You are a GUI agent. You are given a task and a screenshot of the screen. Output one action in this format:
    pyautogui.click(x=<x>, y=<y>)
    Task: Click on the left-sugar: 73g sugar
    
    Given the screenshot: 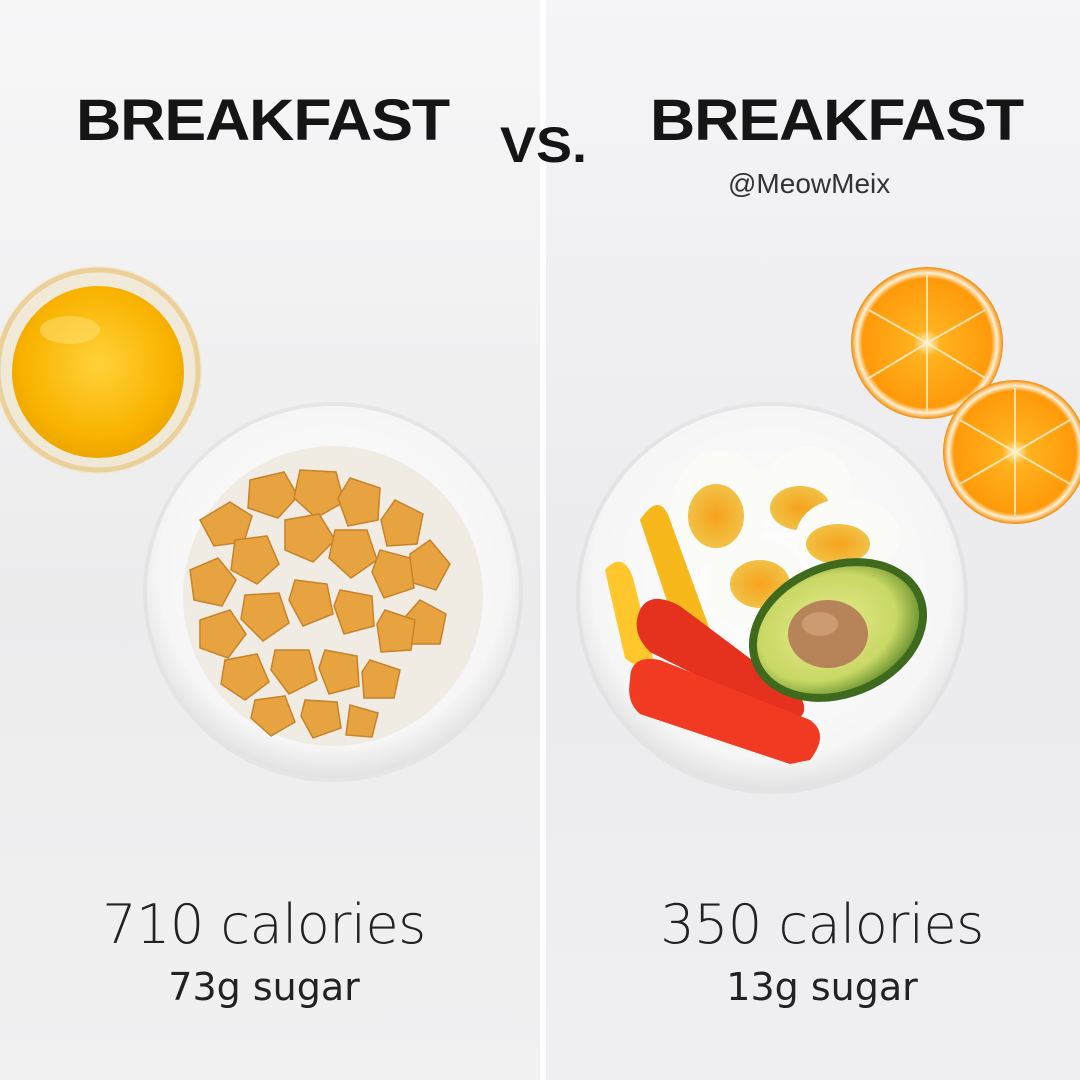 What is the action you would take?
    pyautogui.click(x=264, y=987)
    